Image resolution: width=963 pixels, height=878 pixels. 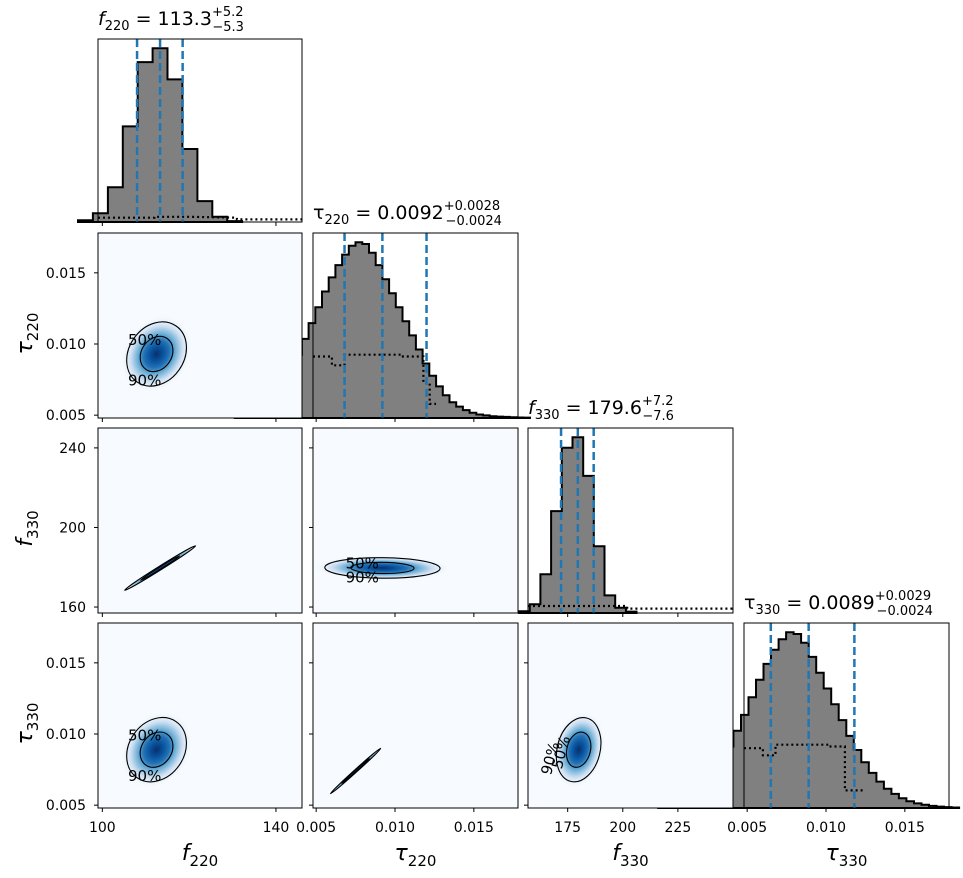 I want to click on x-axis-3: 0.005 0.010 0.015, so click(x=826, y=822).